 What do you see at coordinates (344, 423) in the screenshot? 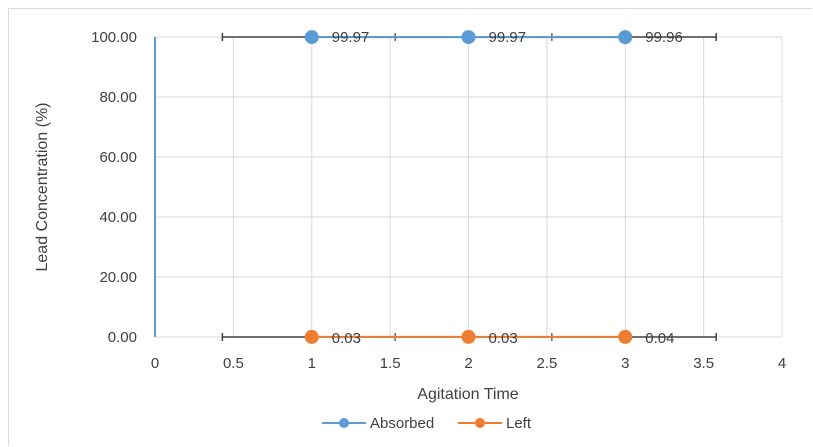
I see `legend-marker-absorbed` at bounding box center [344, 423].